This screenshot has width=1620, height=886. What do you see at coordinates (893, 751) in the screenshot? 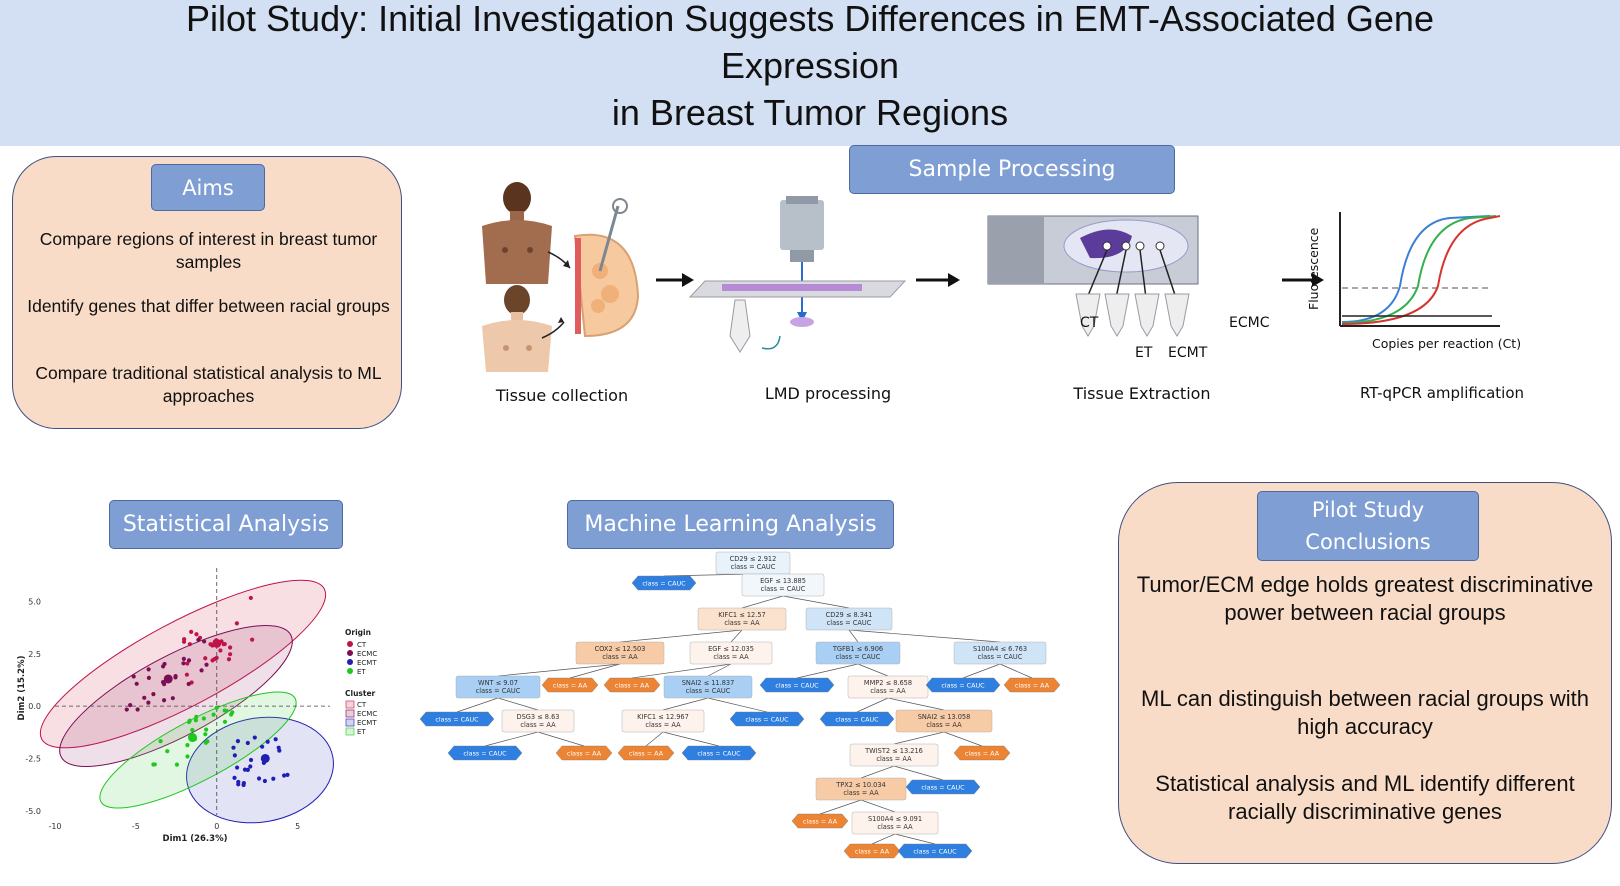
I see `tree-split-label: TWIST2 ≤ 13.216` at bounding box center [893, 751].